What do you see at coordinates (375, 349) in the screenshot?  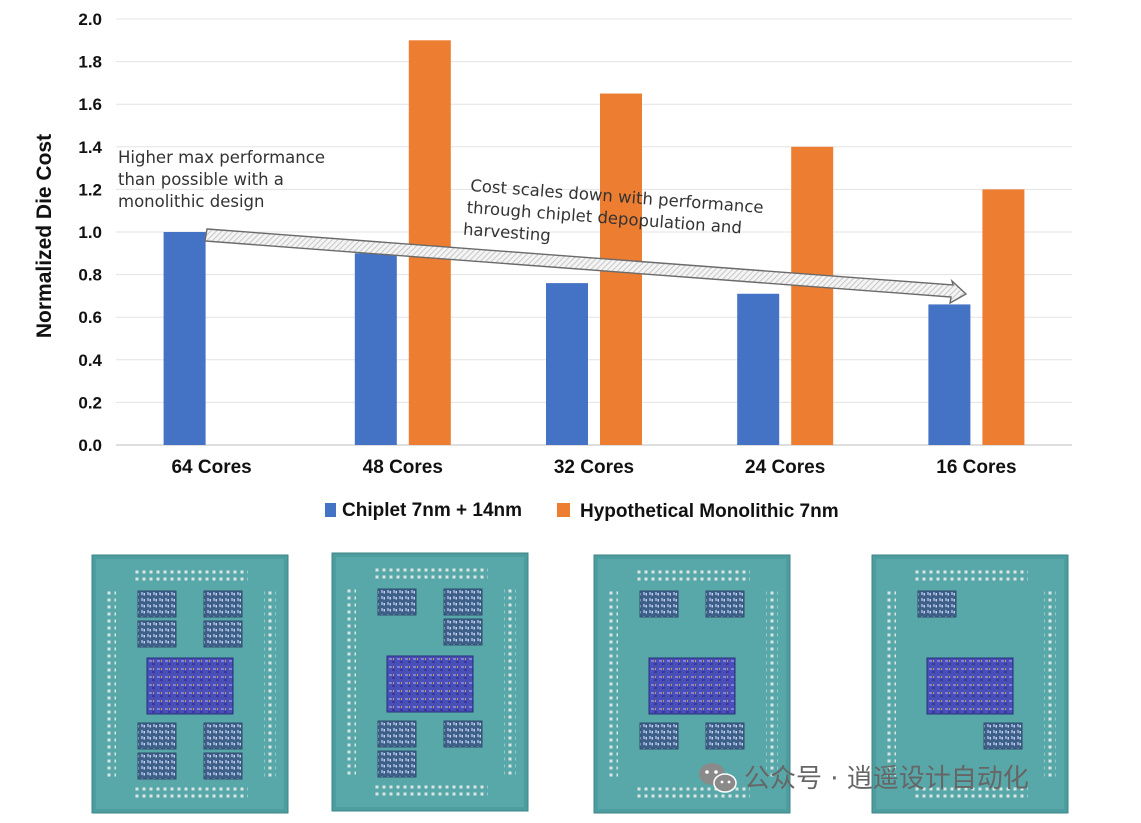 I see `bar-chiplet-48-cores` at bounding box center [375, 349].